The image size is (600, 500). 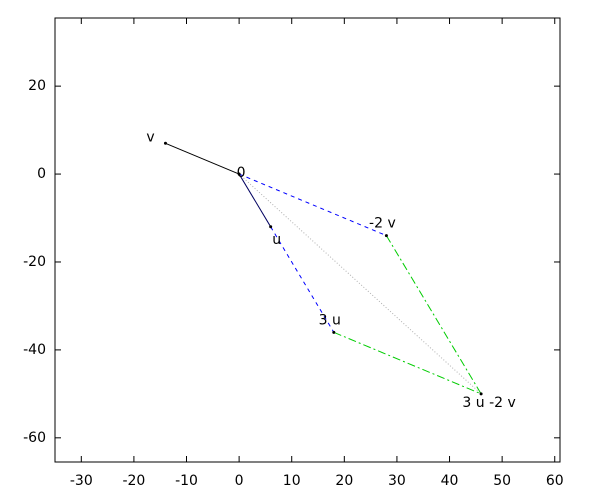 What do you see at coordinates (450, 481) in the screenshot?
I see `x-tick-label: 40` at bounding box center [450, 481].